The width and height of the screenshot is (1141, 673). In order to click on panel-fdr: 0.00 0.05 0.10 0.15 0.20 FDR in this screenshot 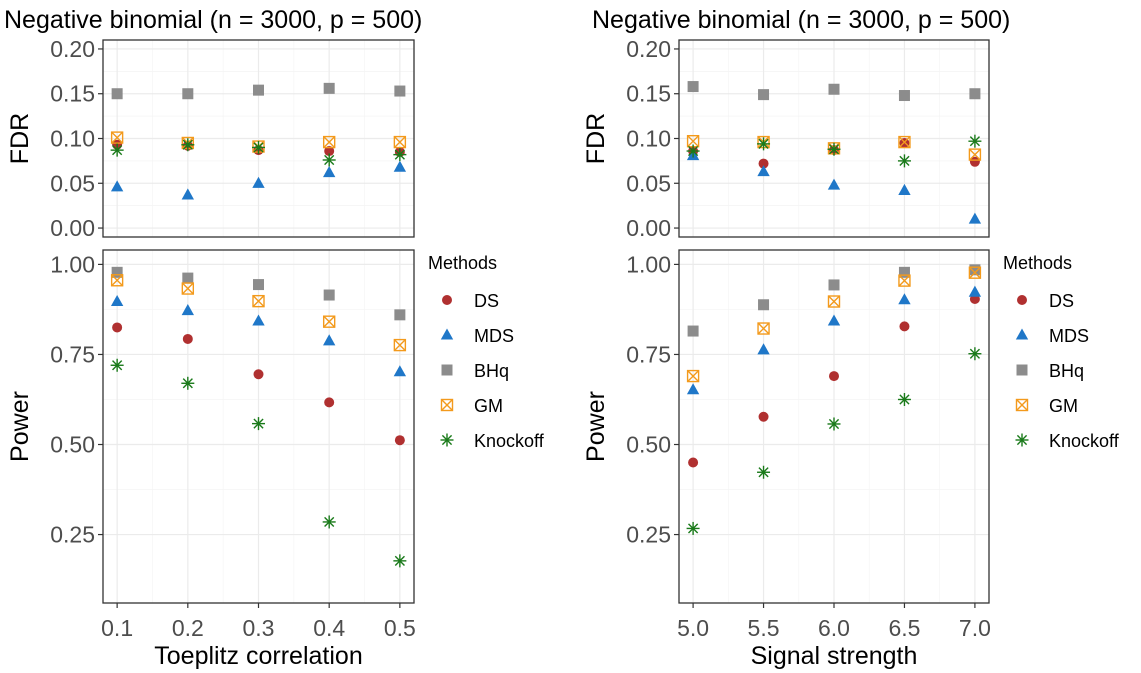, I will do `click(786, 138)`.